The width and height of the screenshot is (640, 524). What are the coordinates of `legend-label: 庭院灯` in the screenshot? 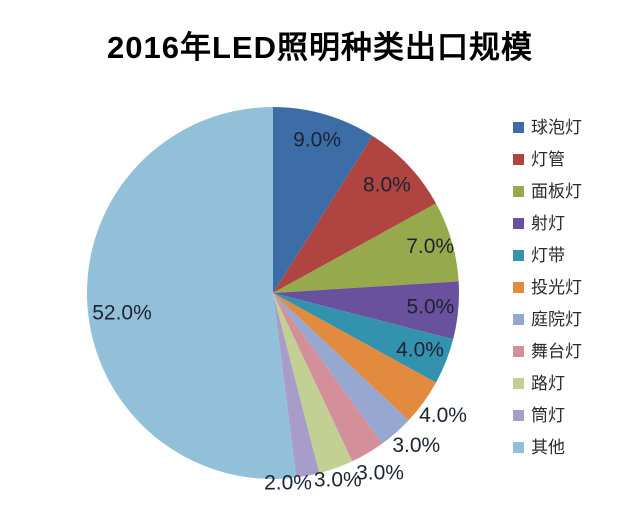 It's located at (556, 319).